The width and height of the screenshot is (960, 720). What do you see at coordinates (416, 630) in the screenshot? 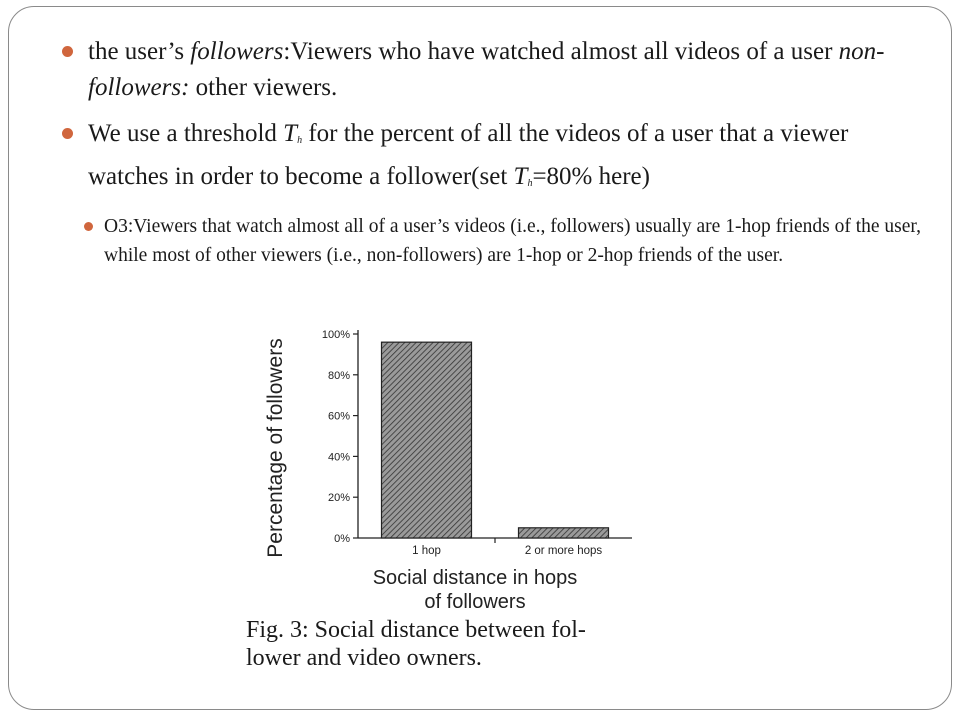
I see `caption-line: Fig. 3: Social distance between fol-` at bounding box center [416, 630].